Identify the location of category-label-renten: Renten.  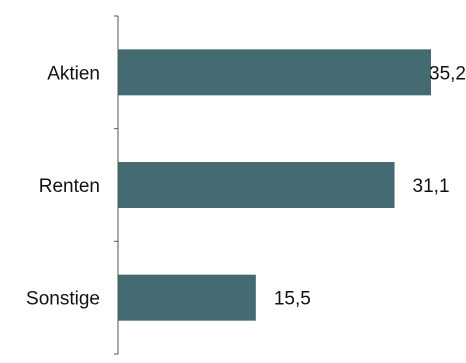
(69, 186).